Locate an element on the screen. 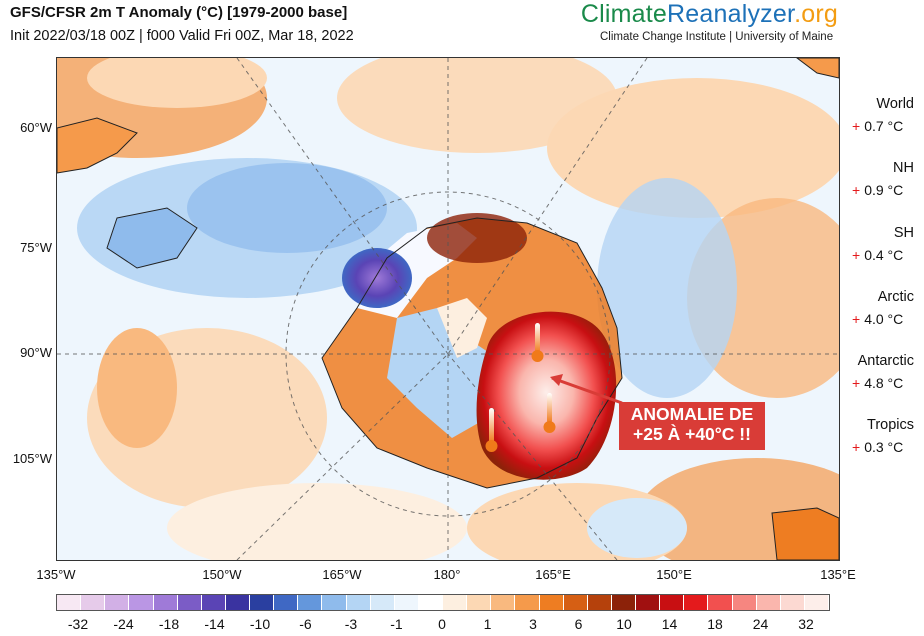  anomaly-callout: ANOMALIE DE +25 À +40°C !! is located at coordinates (692, 426).